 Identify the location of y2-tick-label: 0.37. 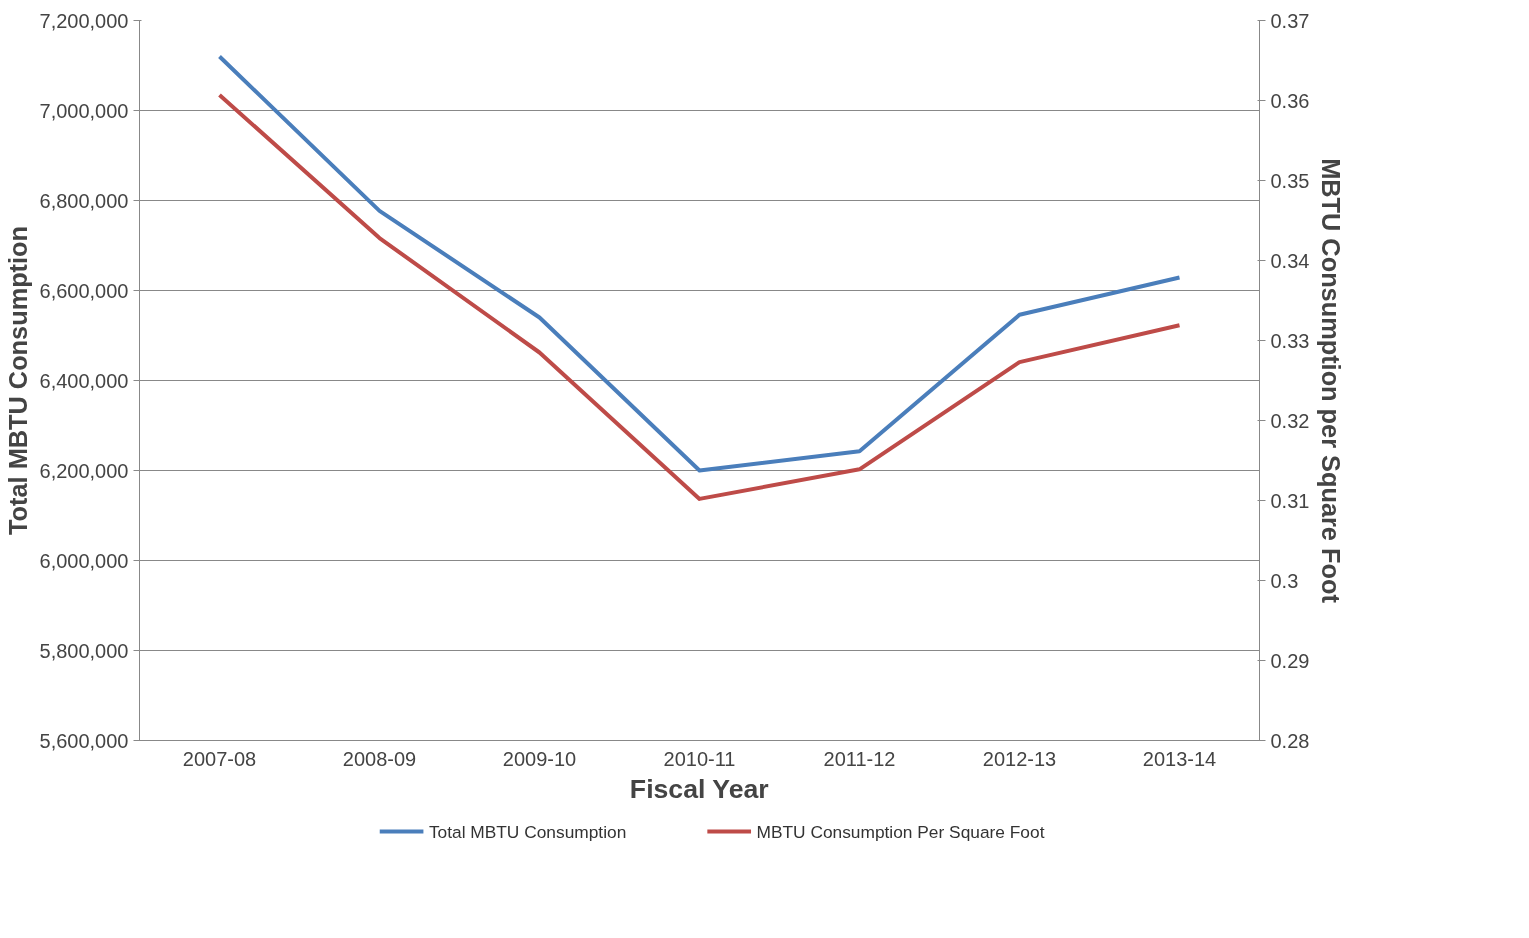
(1290, 20).